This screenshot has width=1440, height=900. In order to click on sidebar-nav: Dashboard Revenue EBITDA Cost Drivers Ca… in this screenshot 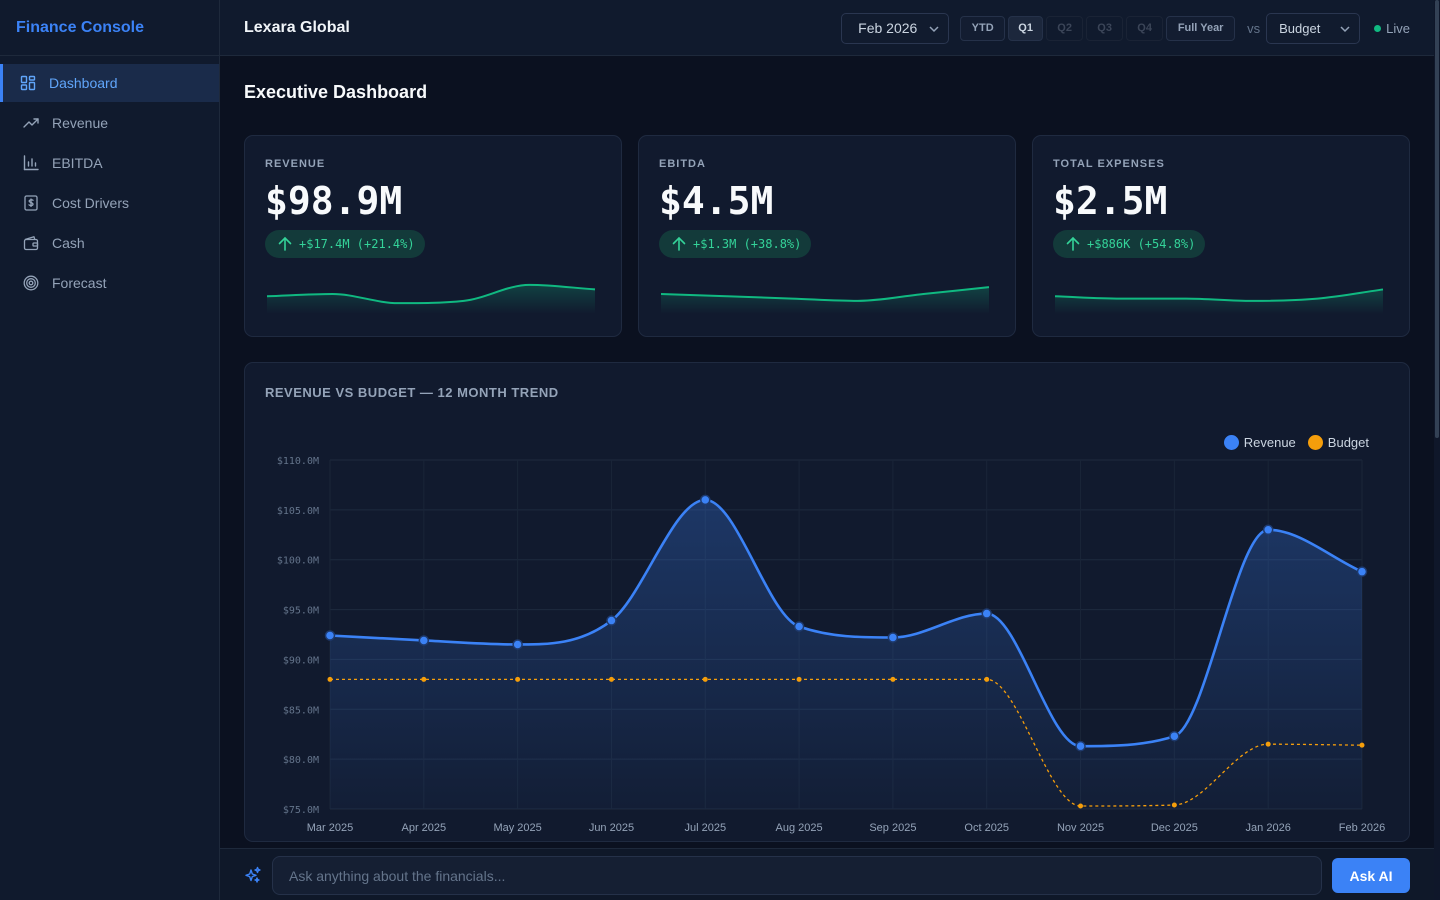, I will do `click(109, 183)`.